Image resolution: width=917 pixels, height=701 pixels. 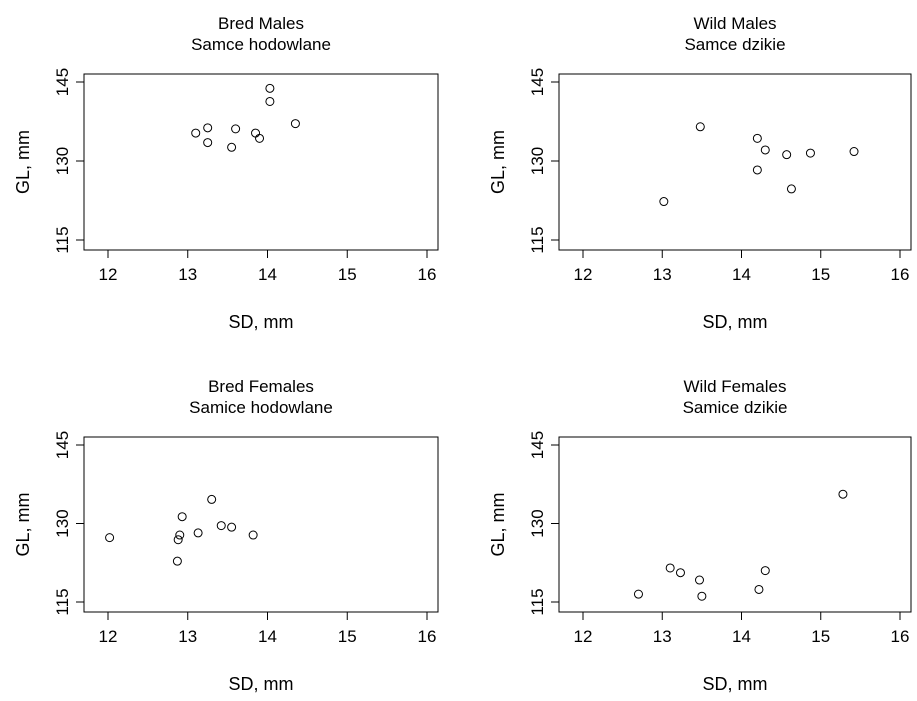 I want to click on panel-subtitle: Samice dzikie, so click(x=735, y=407).